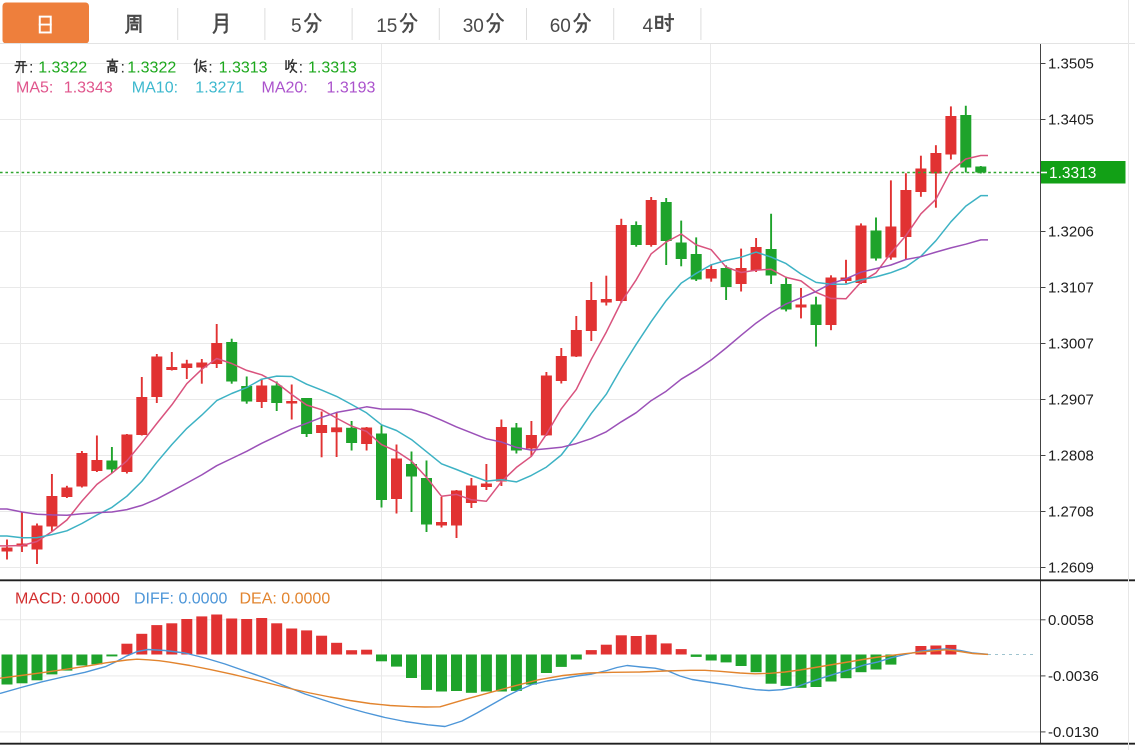 This screenshot has height=755, width=1135. I want to click on svg-text: 1.3343, so click(88, 88).